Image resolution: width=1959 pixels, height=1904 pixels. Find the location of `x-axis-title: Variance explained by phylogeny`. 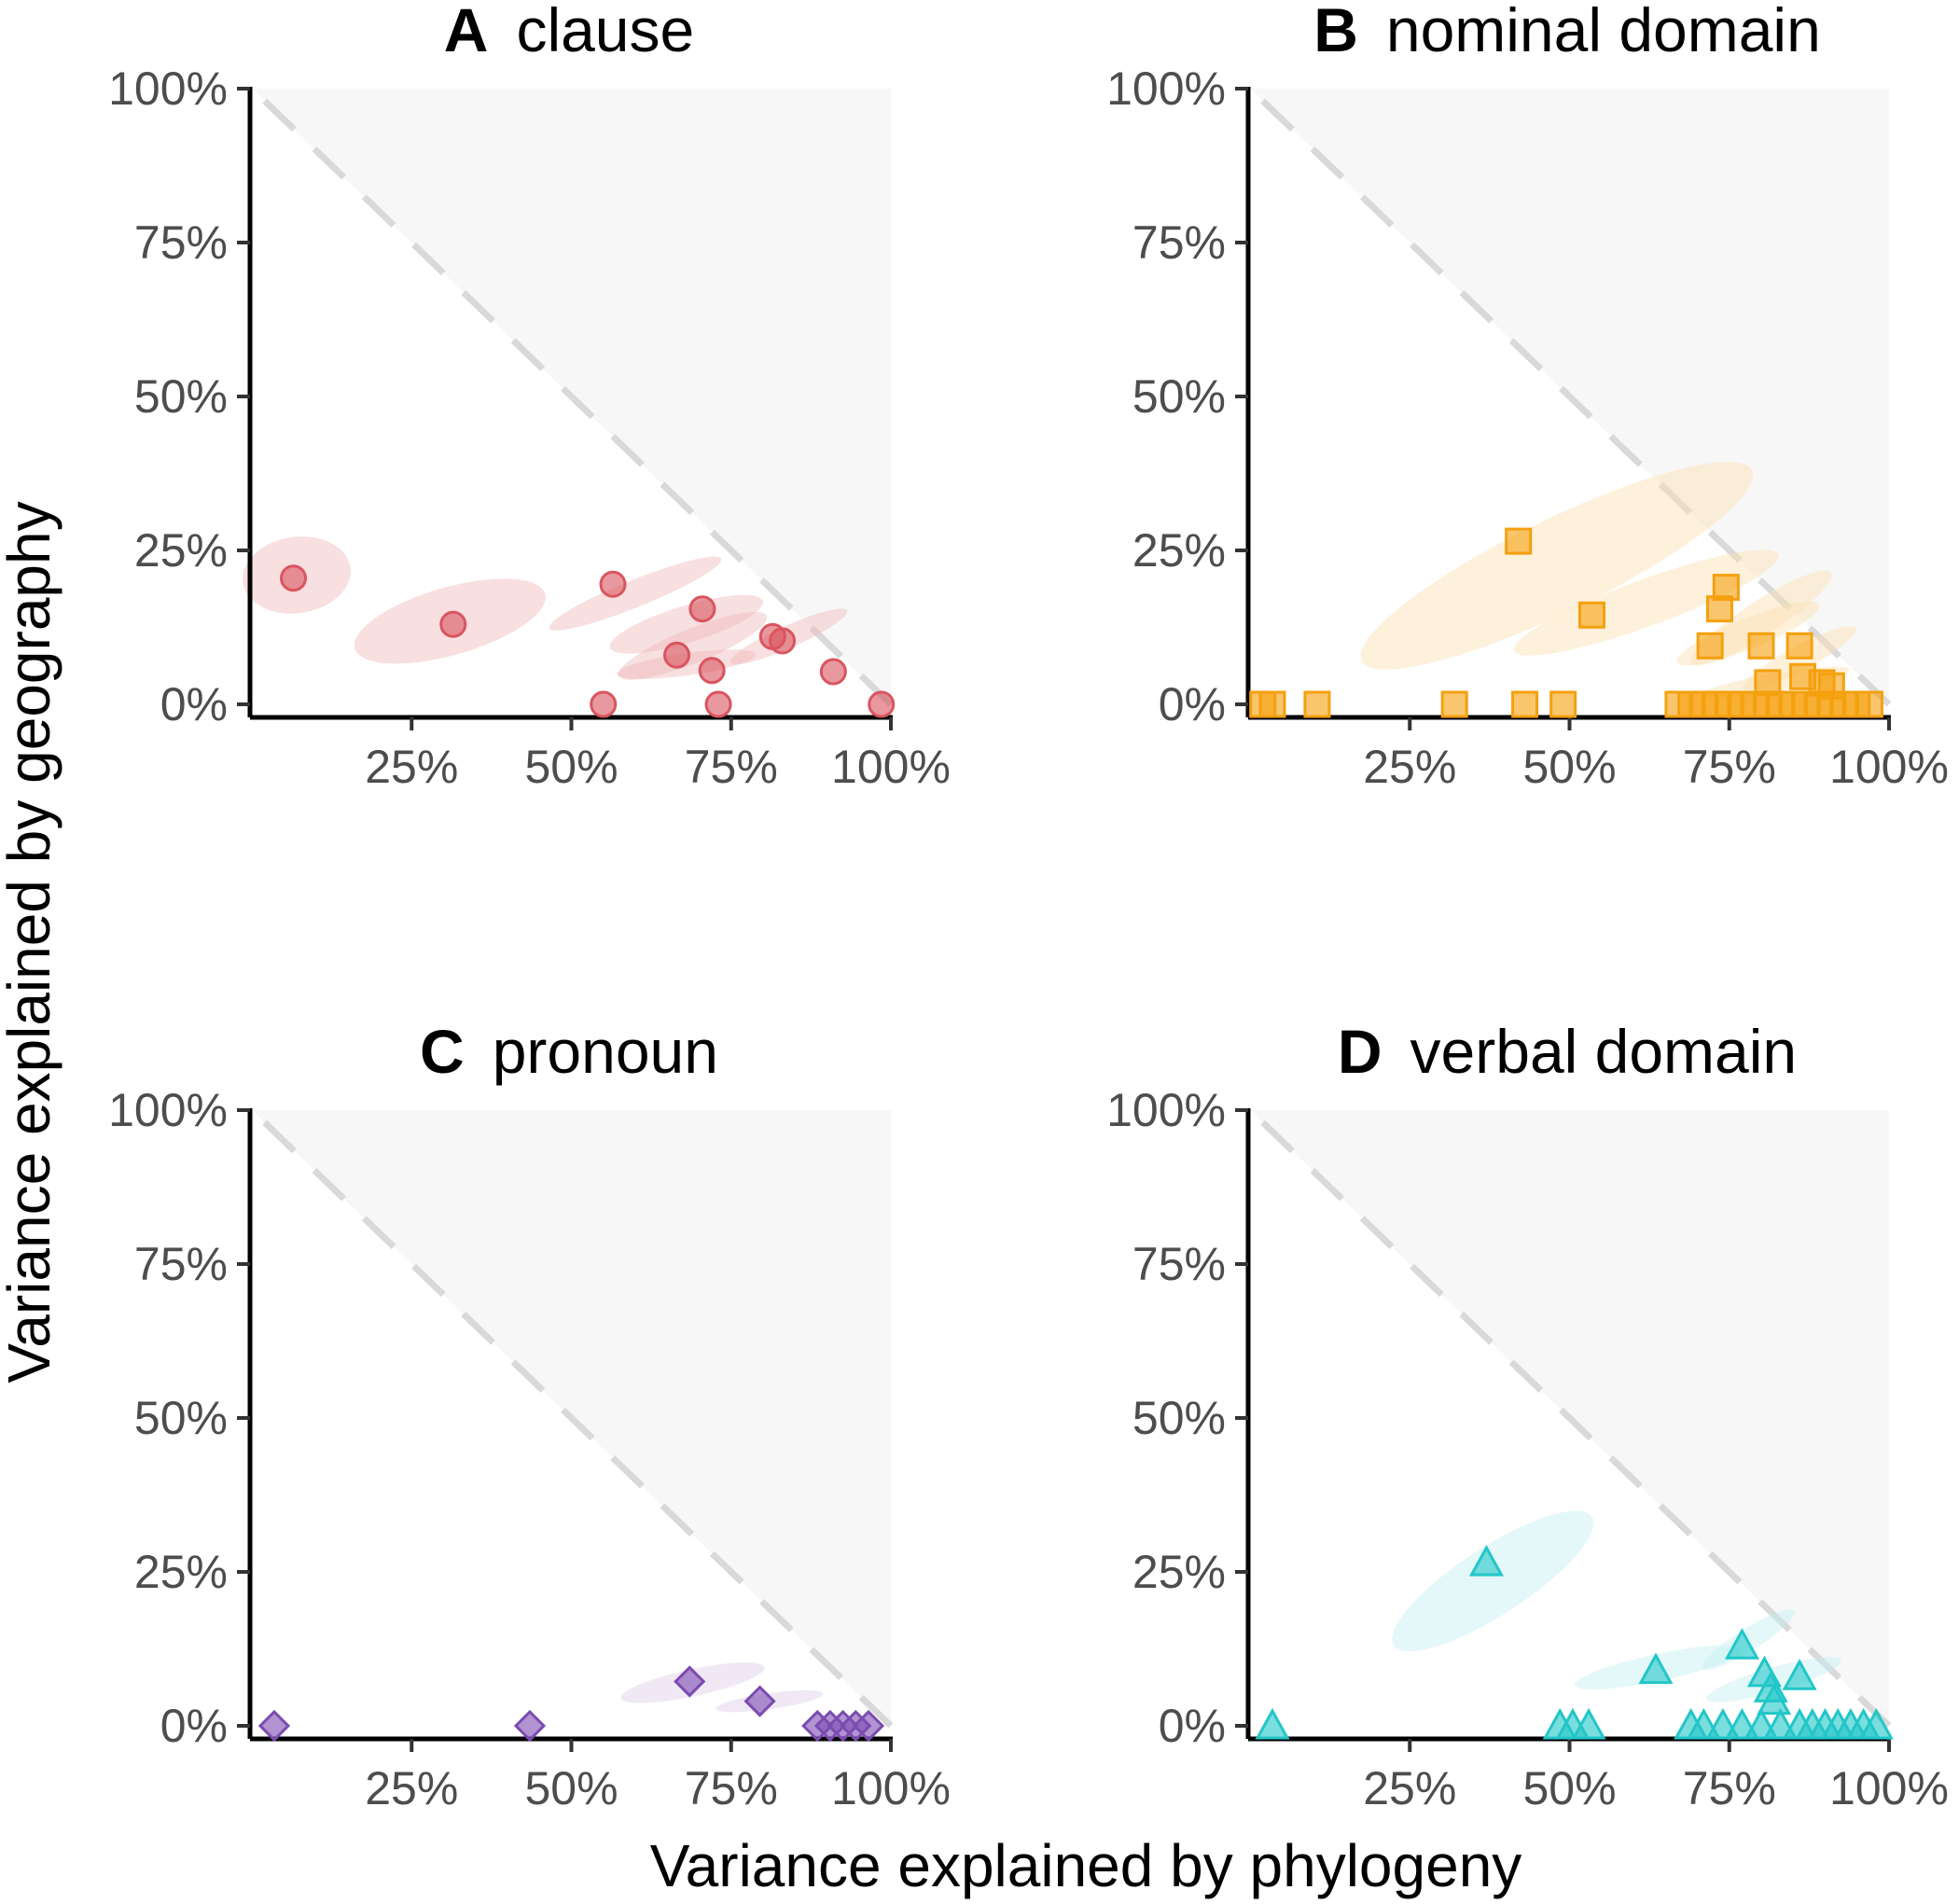

x-axis-title: Variance explained by phylogeny is located at coordinates (1086, 1865).